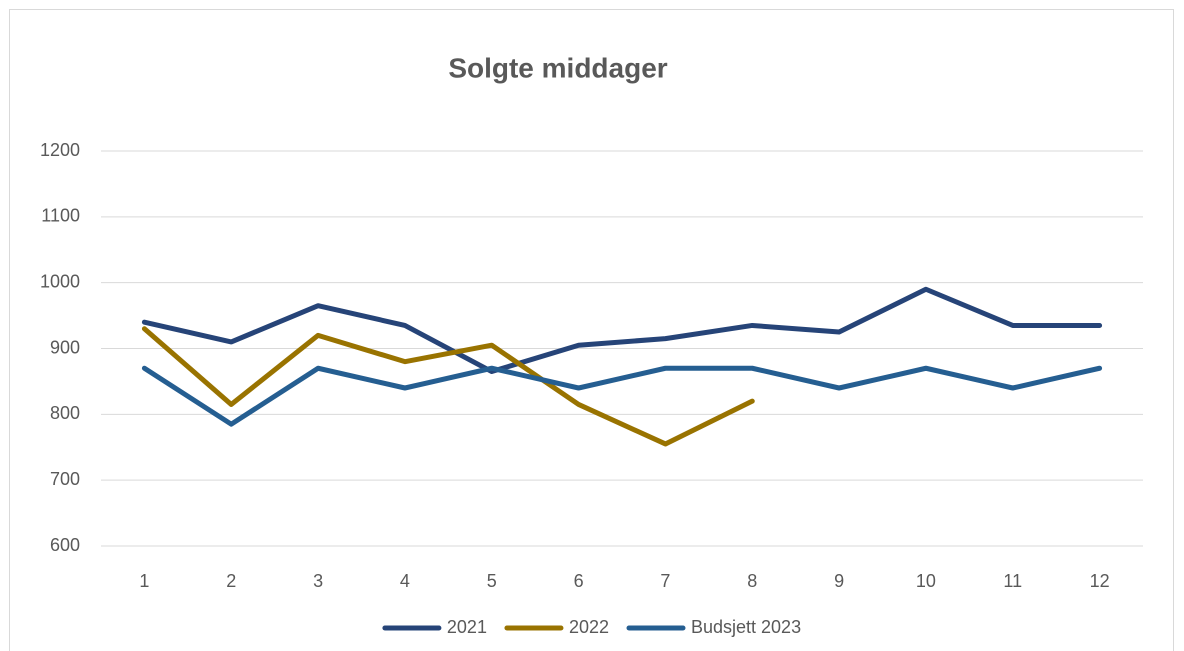 Image resolution: width=1184 pixels, height=651 pixels. Describe the element at coordinates (746, 627) in the screenshot. I see `legend-label: Budsjett 2023` at that location.